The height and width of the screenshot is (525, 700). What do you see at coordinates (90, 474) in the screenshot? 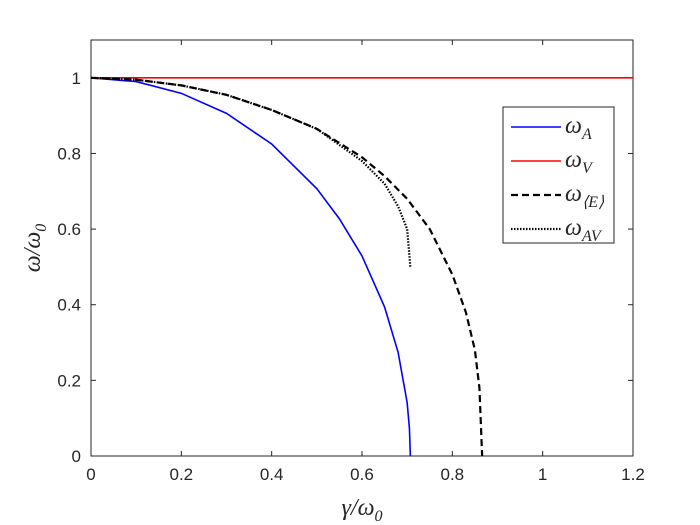
I see `x-tick-label: 0` at bounding box center [90, 474].